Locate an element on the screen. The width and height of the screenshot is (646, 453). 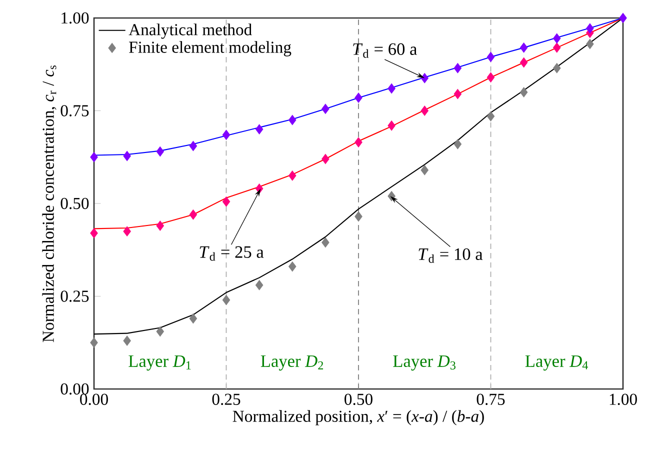
y-axis-title: Normalized chloride concentration, c$_{r}$ / c$_{s}$ is located at coordinates (49, 204).